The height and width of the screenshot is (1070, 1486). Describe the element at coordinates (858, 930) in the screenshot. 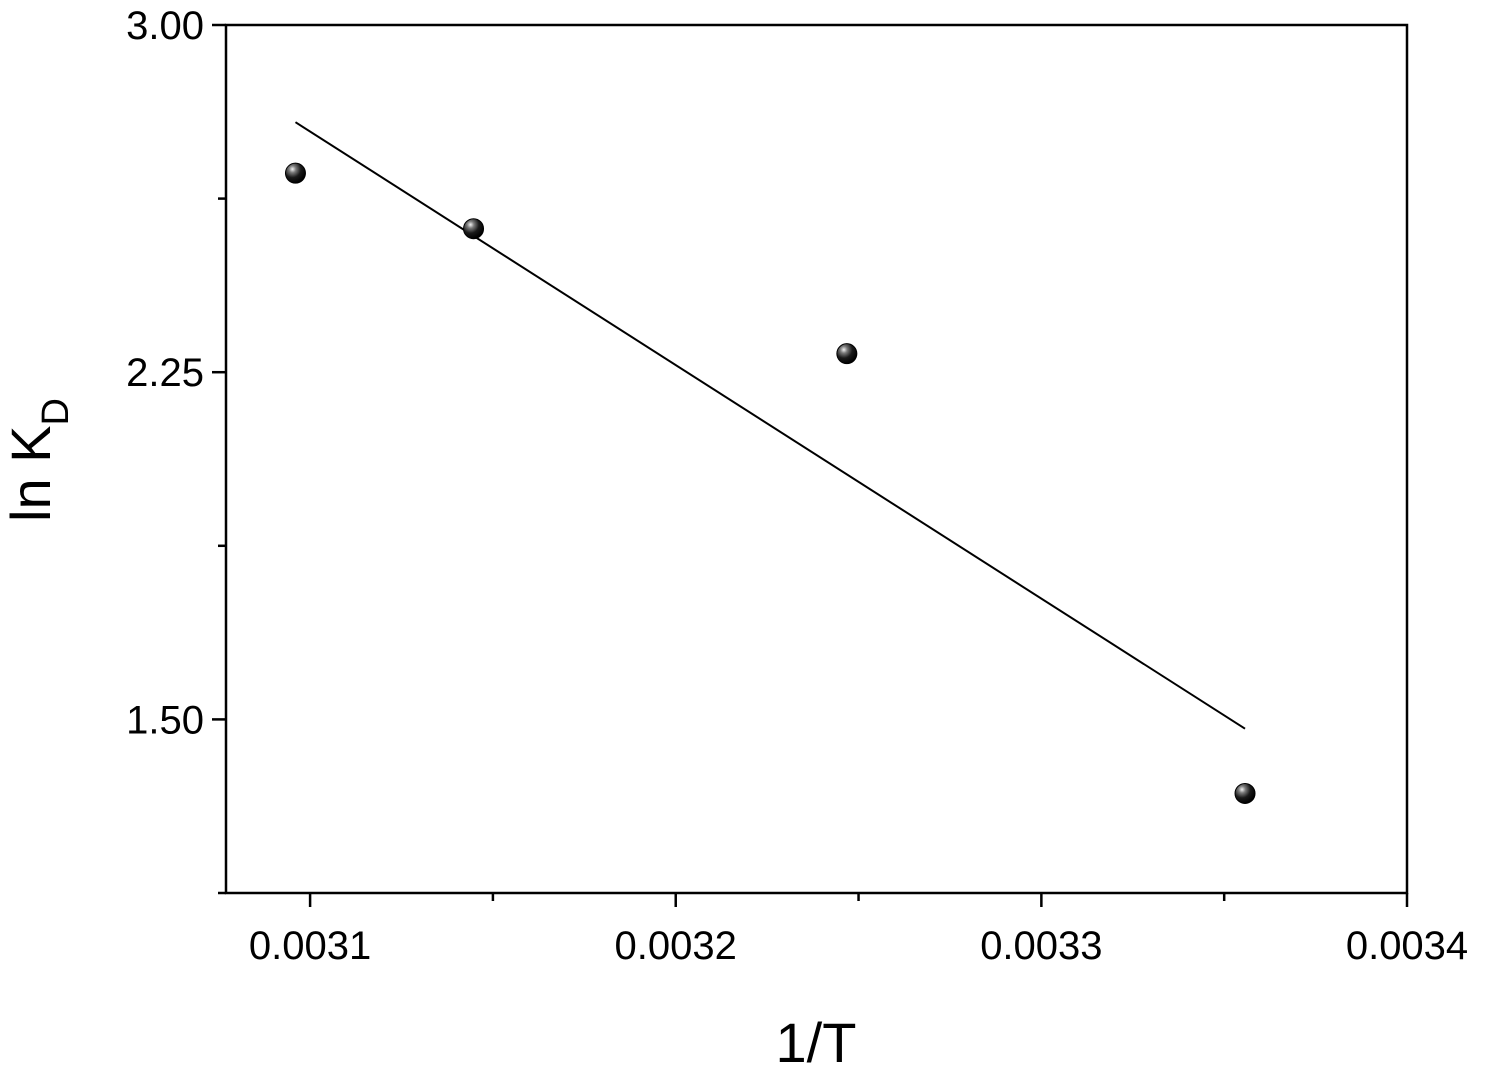

I see `x-axis-ticks: 0.0031 0.0032 0.0033 0.0034` at that location.